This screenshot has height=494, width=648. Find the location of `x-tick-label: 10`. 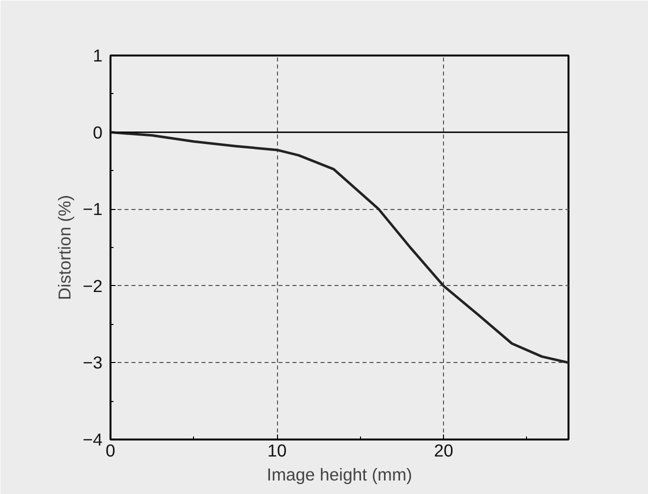

x-tick-label: 10 is located at coordinates (277, 450).